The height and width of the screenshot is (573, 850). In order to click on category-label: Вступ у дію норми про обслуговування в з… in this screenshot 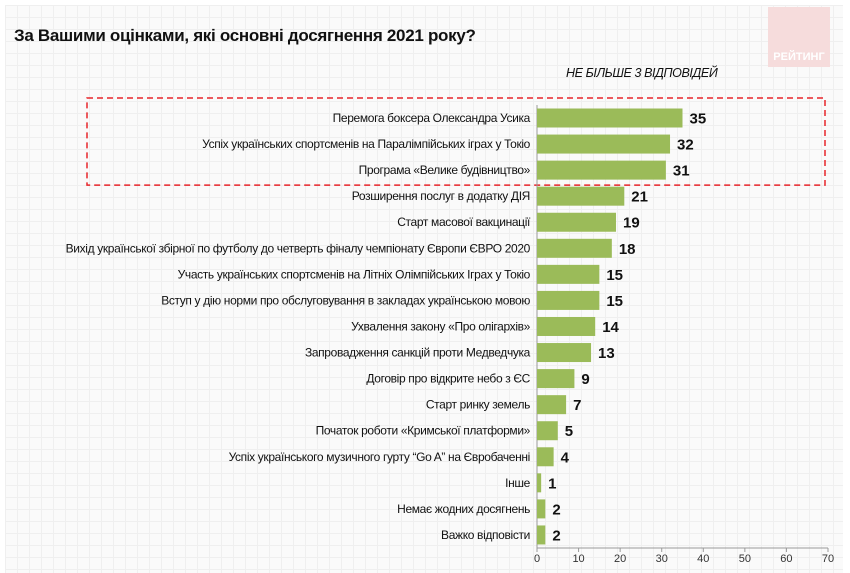, I will do `click(345, 300)`.